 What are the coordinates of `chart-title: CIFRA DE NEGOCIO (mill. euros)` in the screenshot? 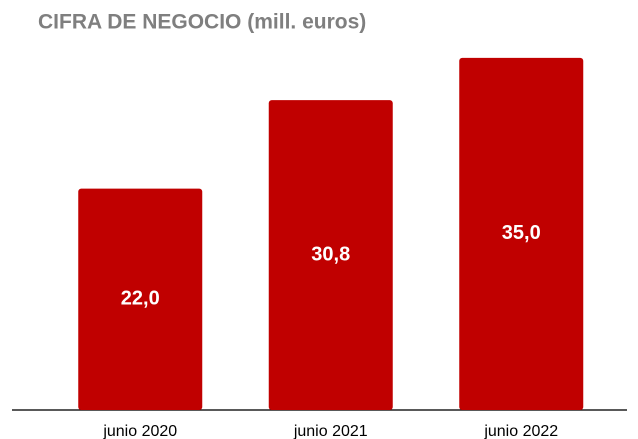 It's located at (202, 22).